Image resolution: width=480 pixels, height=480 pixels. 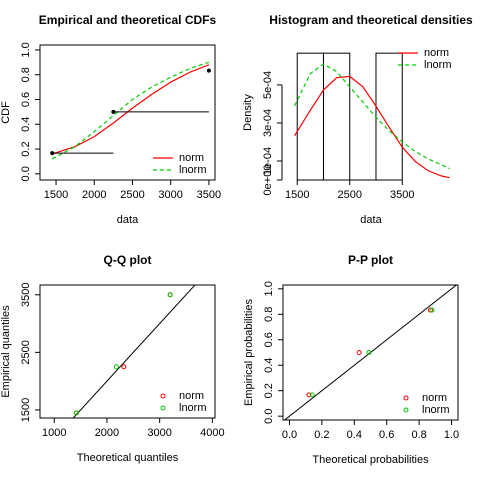 I want to click on panel-title: P-P plot, so click(x=370, y=260).